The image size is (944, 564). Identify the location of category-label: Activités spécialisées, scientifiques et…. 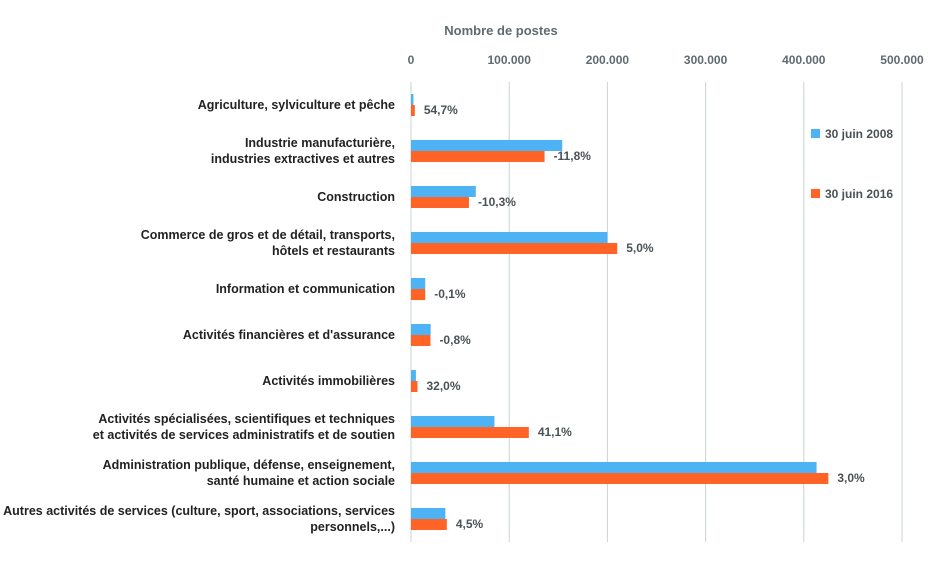
(246, 419).